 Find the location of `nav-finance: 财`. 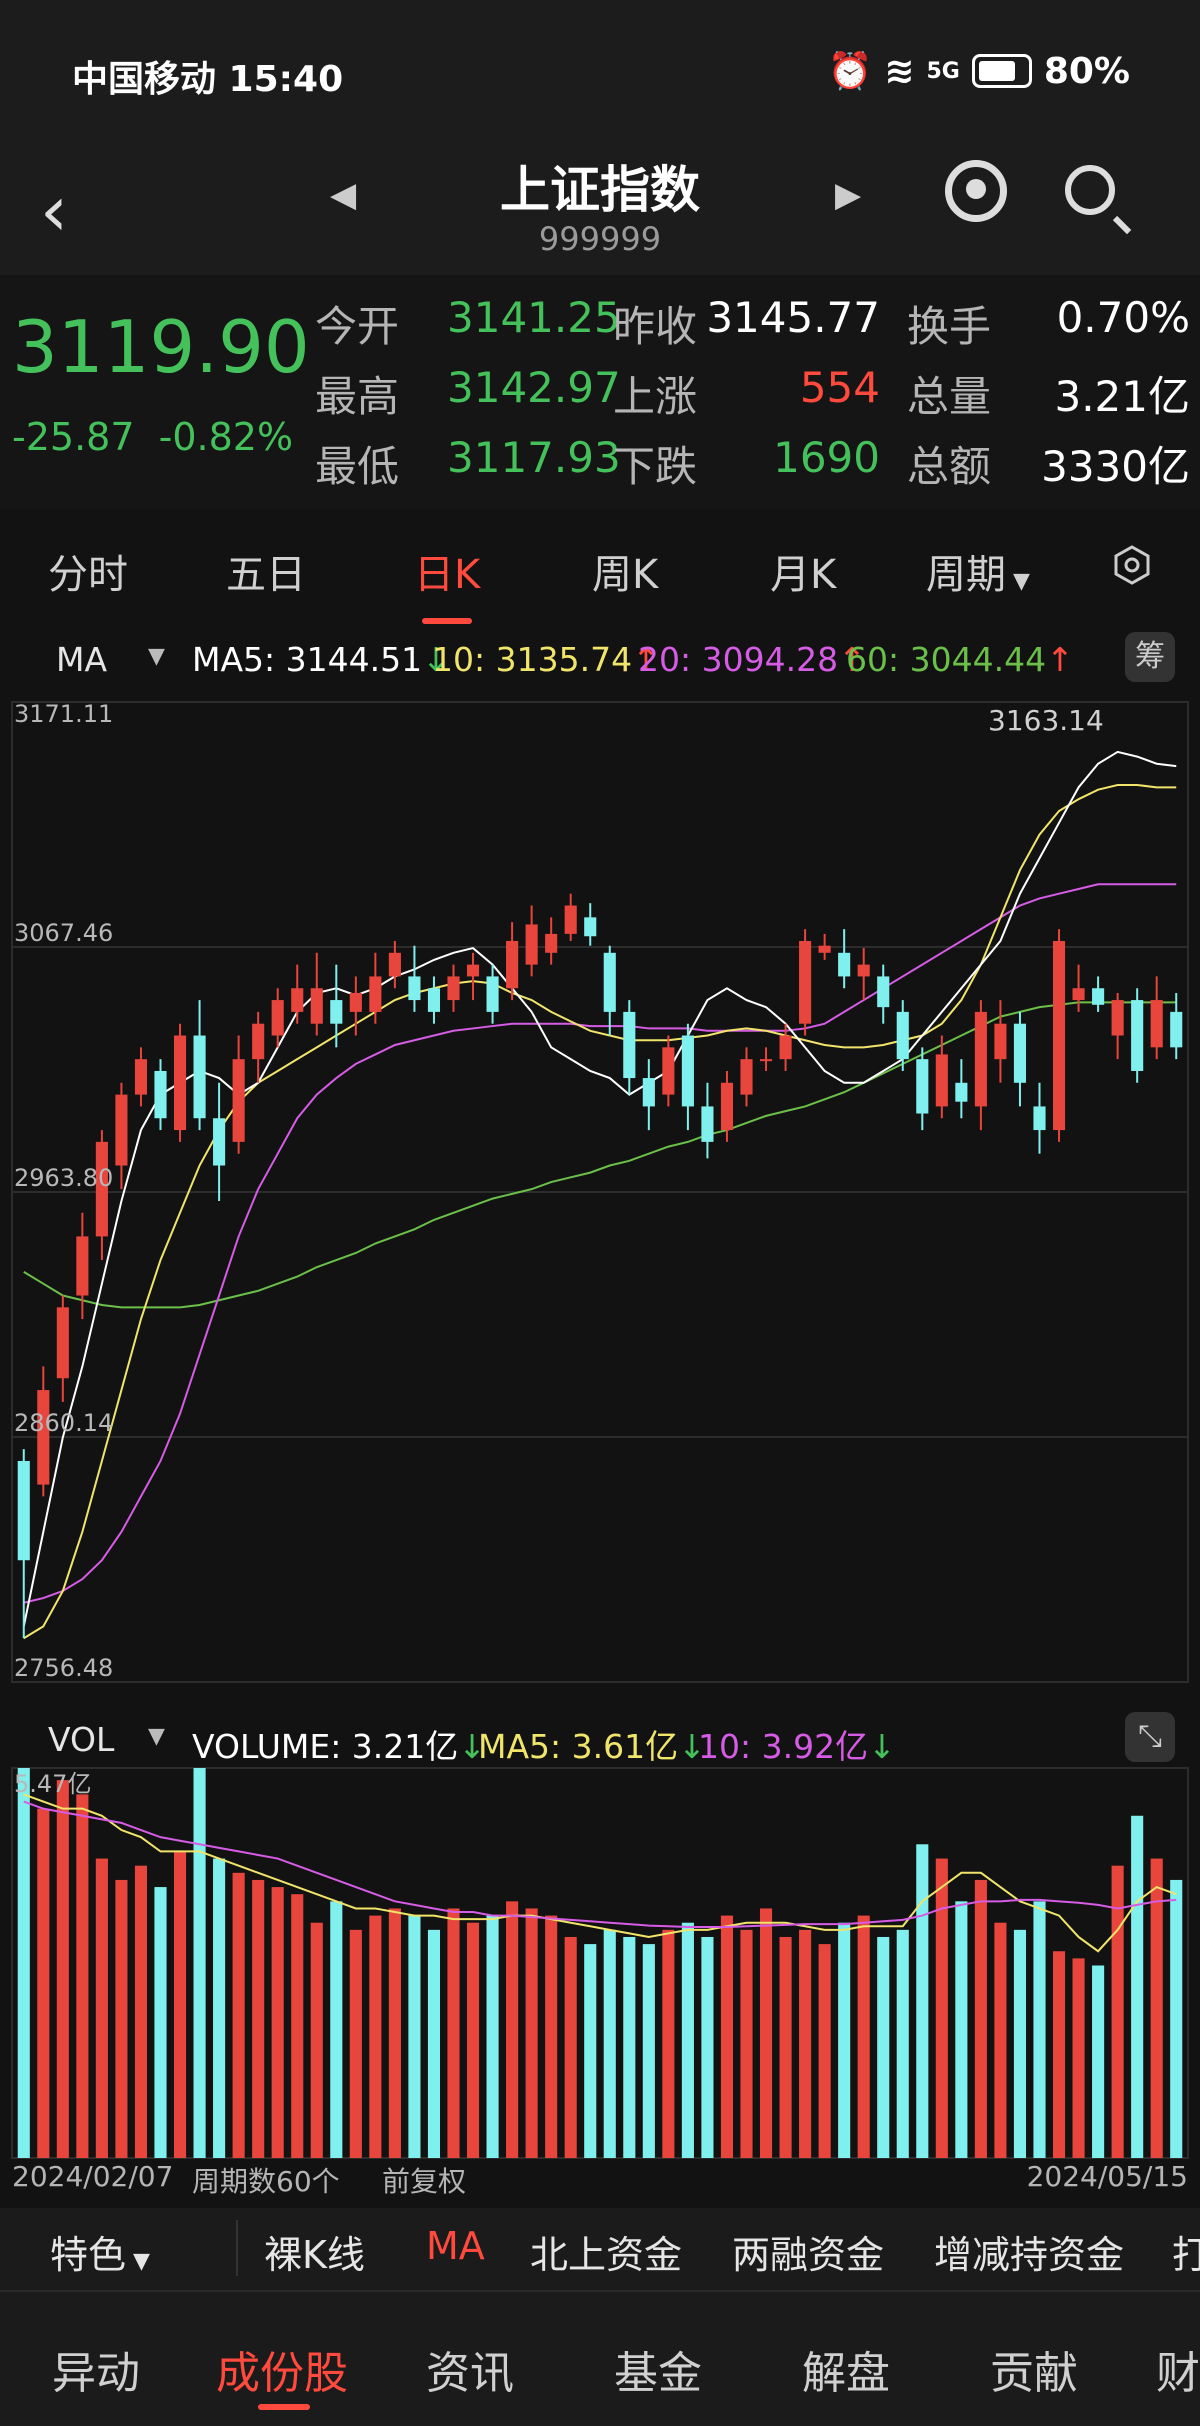

nav-finance: 财 is located at coordinates (1178, 2373).